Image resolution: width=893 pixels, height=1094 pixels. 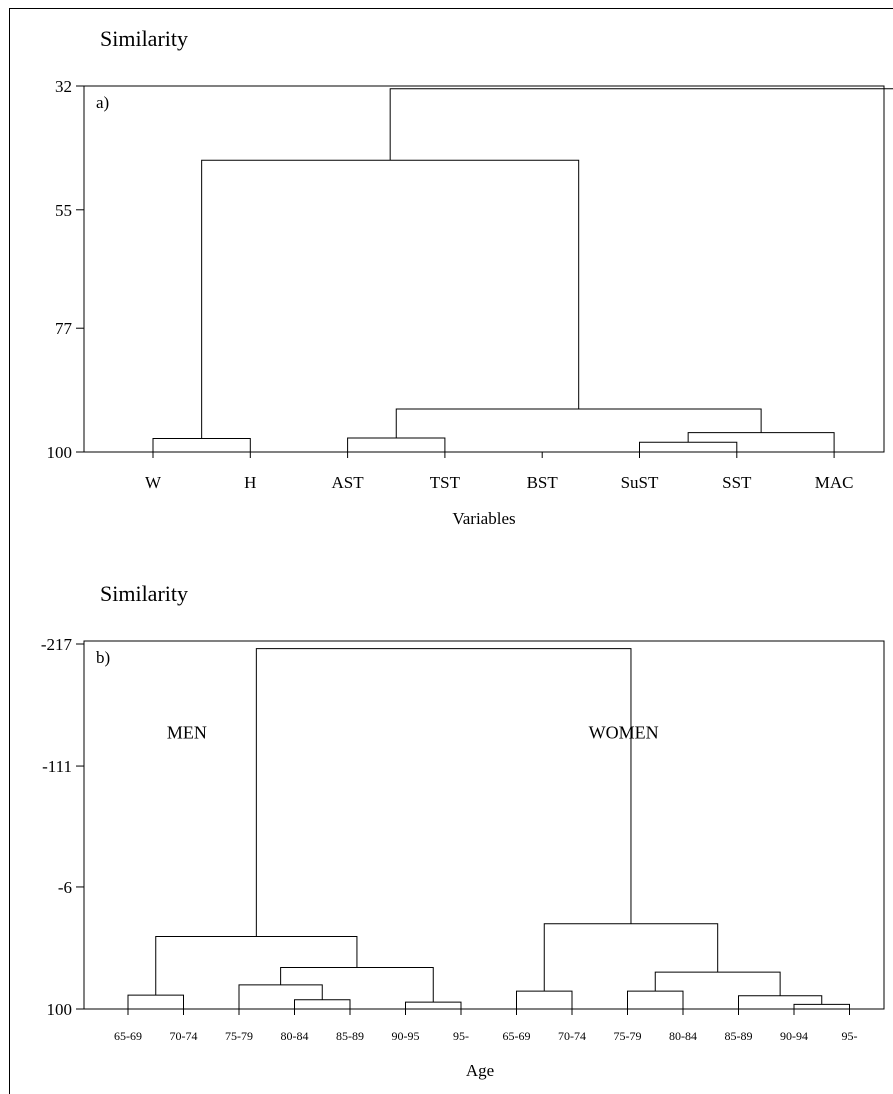 What do you see at coordinates (499, 472) in the screenshot?
I see `panel-a-leaf-labels: W H AST TST BST SuST SST MAC` at bounding box center [499, 472].